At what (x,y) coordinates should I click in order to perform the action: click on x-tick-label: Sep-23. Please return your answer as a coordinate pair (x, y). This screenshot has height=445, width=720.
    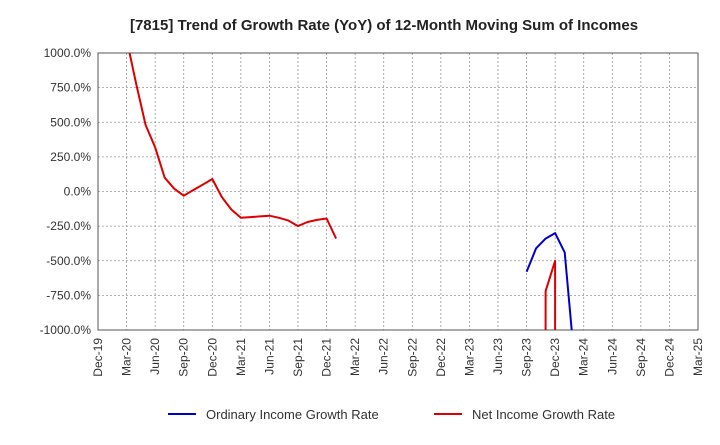
    Looking at the image, I should click on (527, 357).